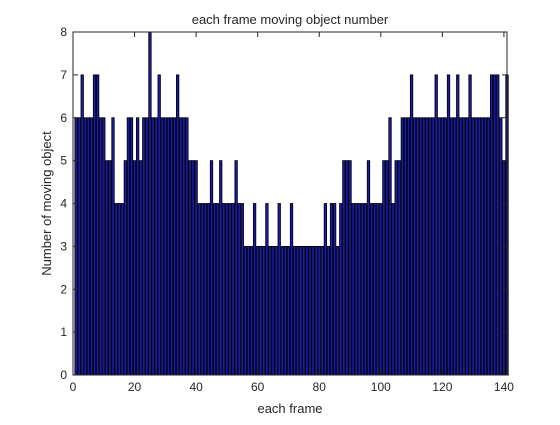  What do you see at coordinates (63, 332) in the screenshot?
I see `y-tick-label: 1` at bounding box center [63, 332].